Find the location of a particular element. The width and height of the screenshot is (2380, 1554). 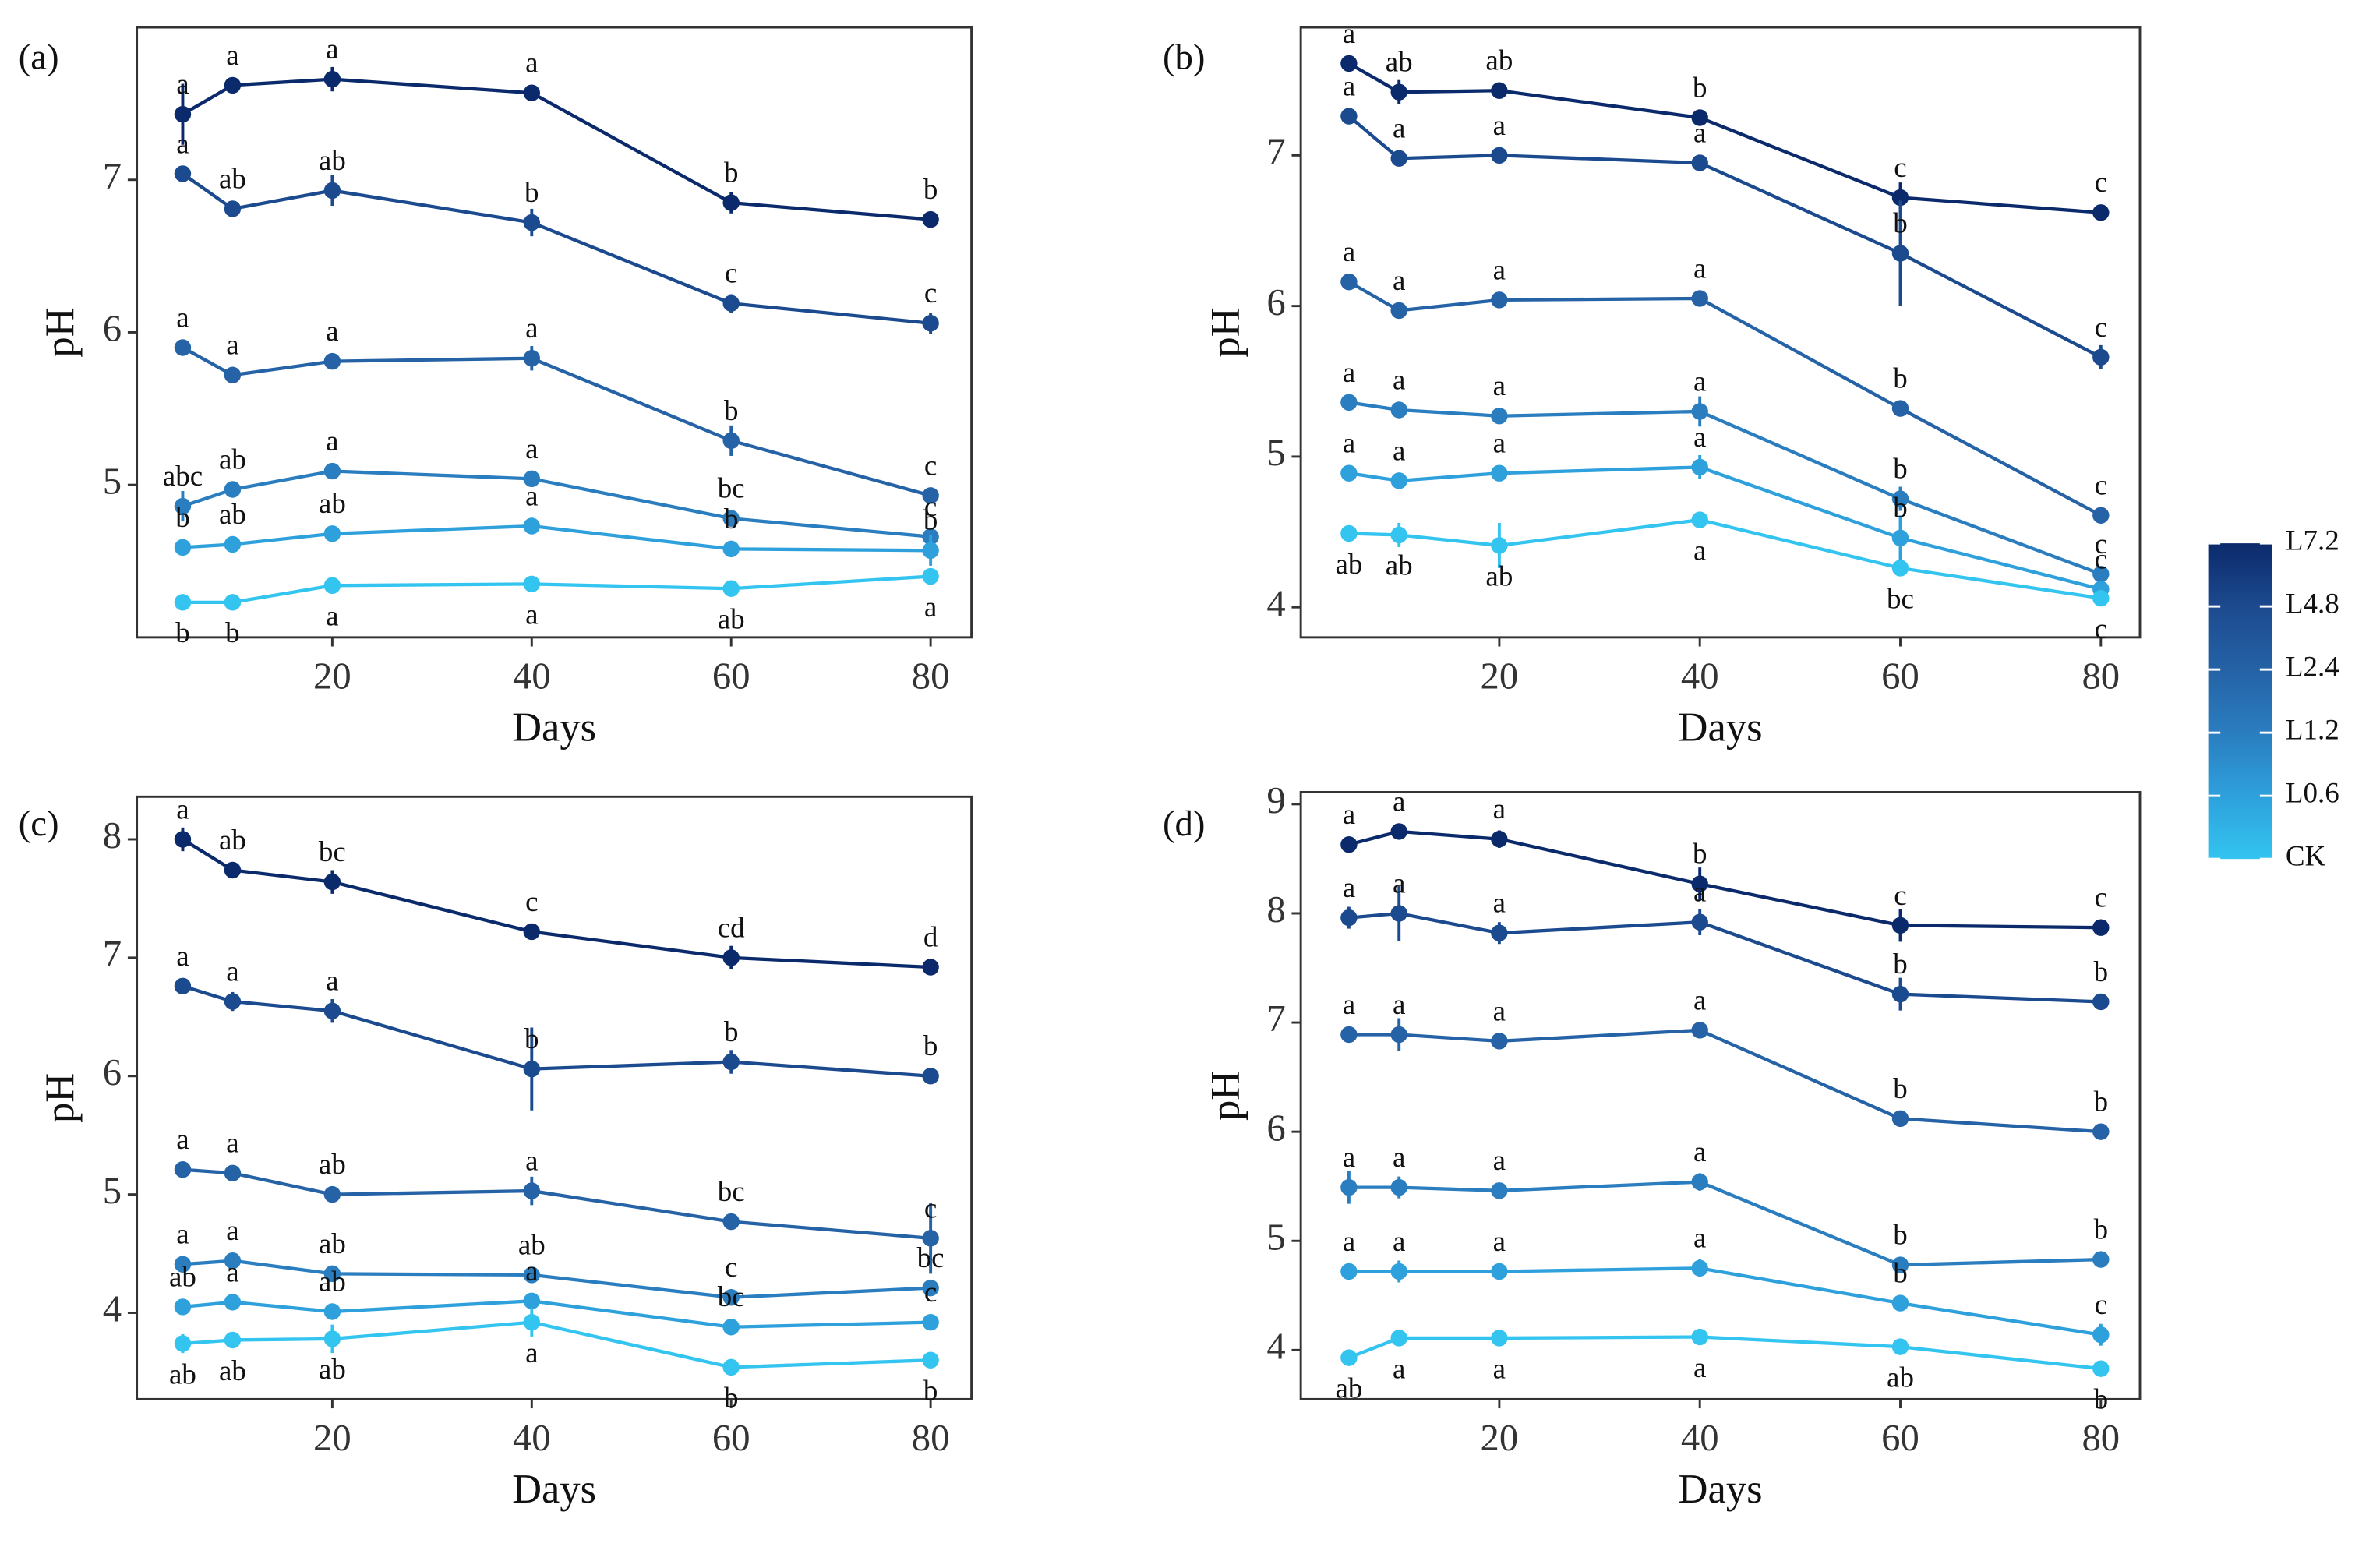

y-tick-label: 5 is located at coordinates (1276, 453).